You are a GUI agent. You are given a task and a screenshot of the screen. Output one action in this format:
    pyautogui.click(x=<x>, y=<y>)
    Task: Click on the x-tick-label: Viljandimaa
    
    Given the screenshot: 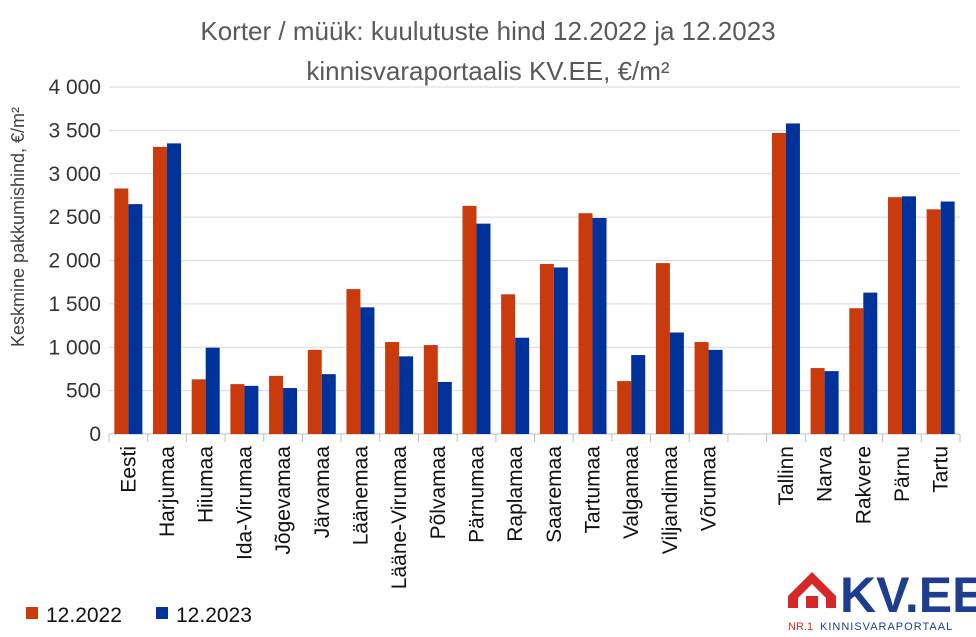 What is the action you would take?
    pyautogui.click(x=670, y=500)
    